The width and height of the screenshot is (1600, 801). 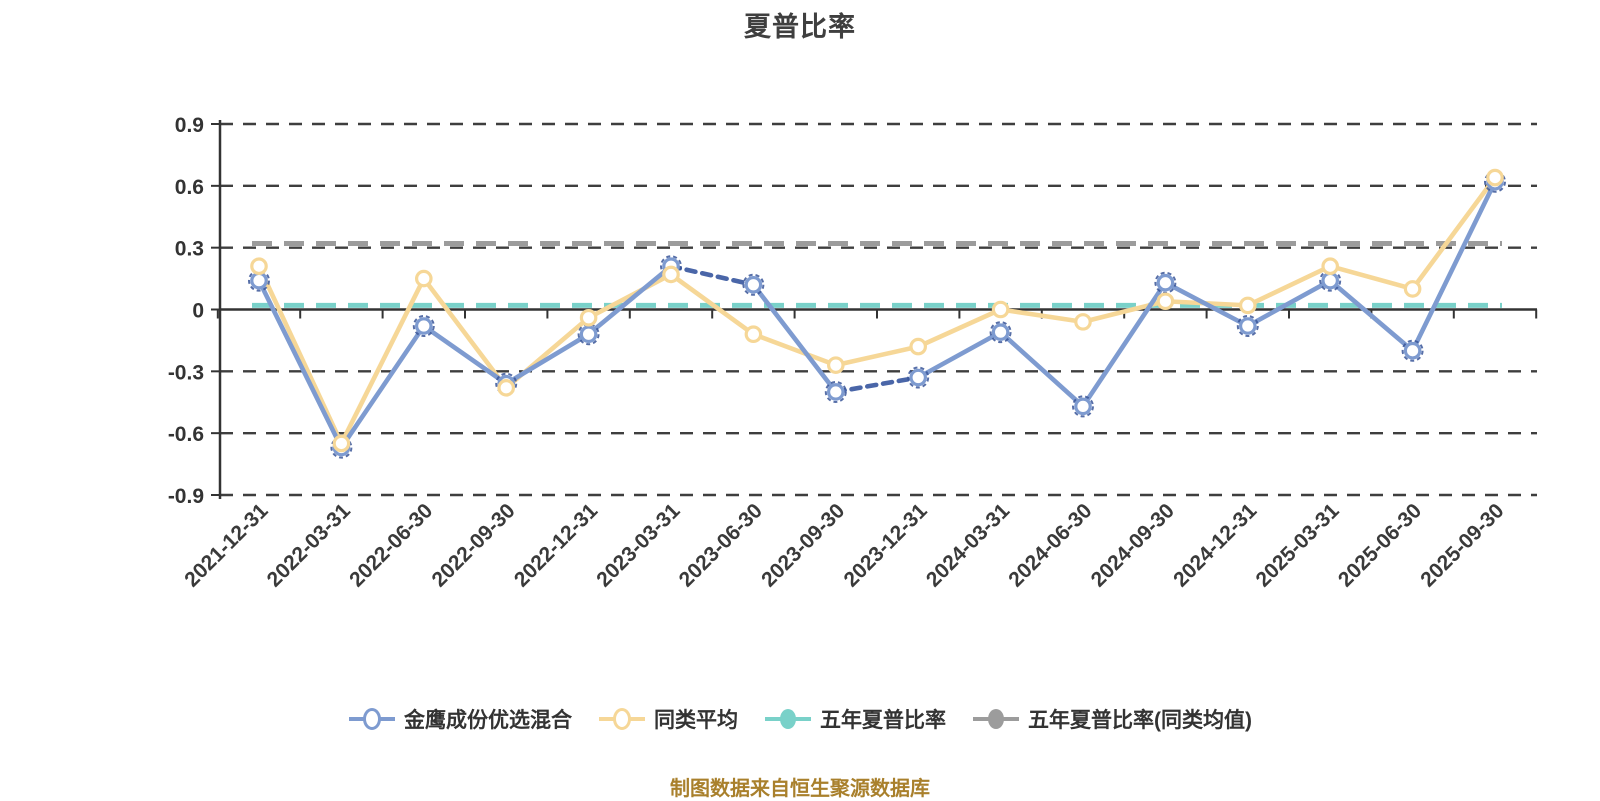 I want to click on x-axis-label: 2024-12-31, so click(x=1215, y=545).